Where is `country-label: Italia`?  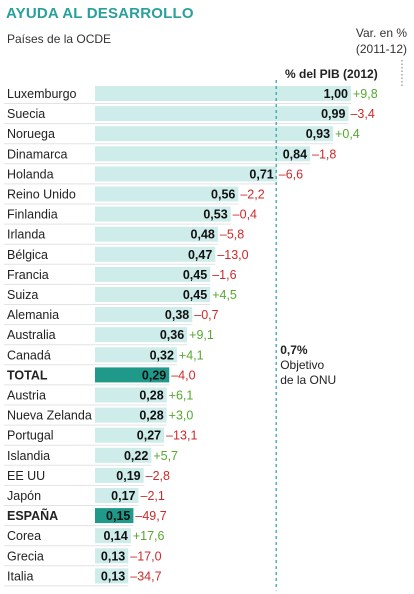 country-label: Italia is located at coordinates (20, 576).